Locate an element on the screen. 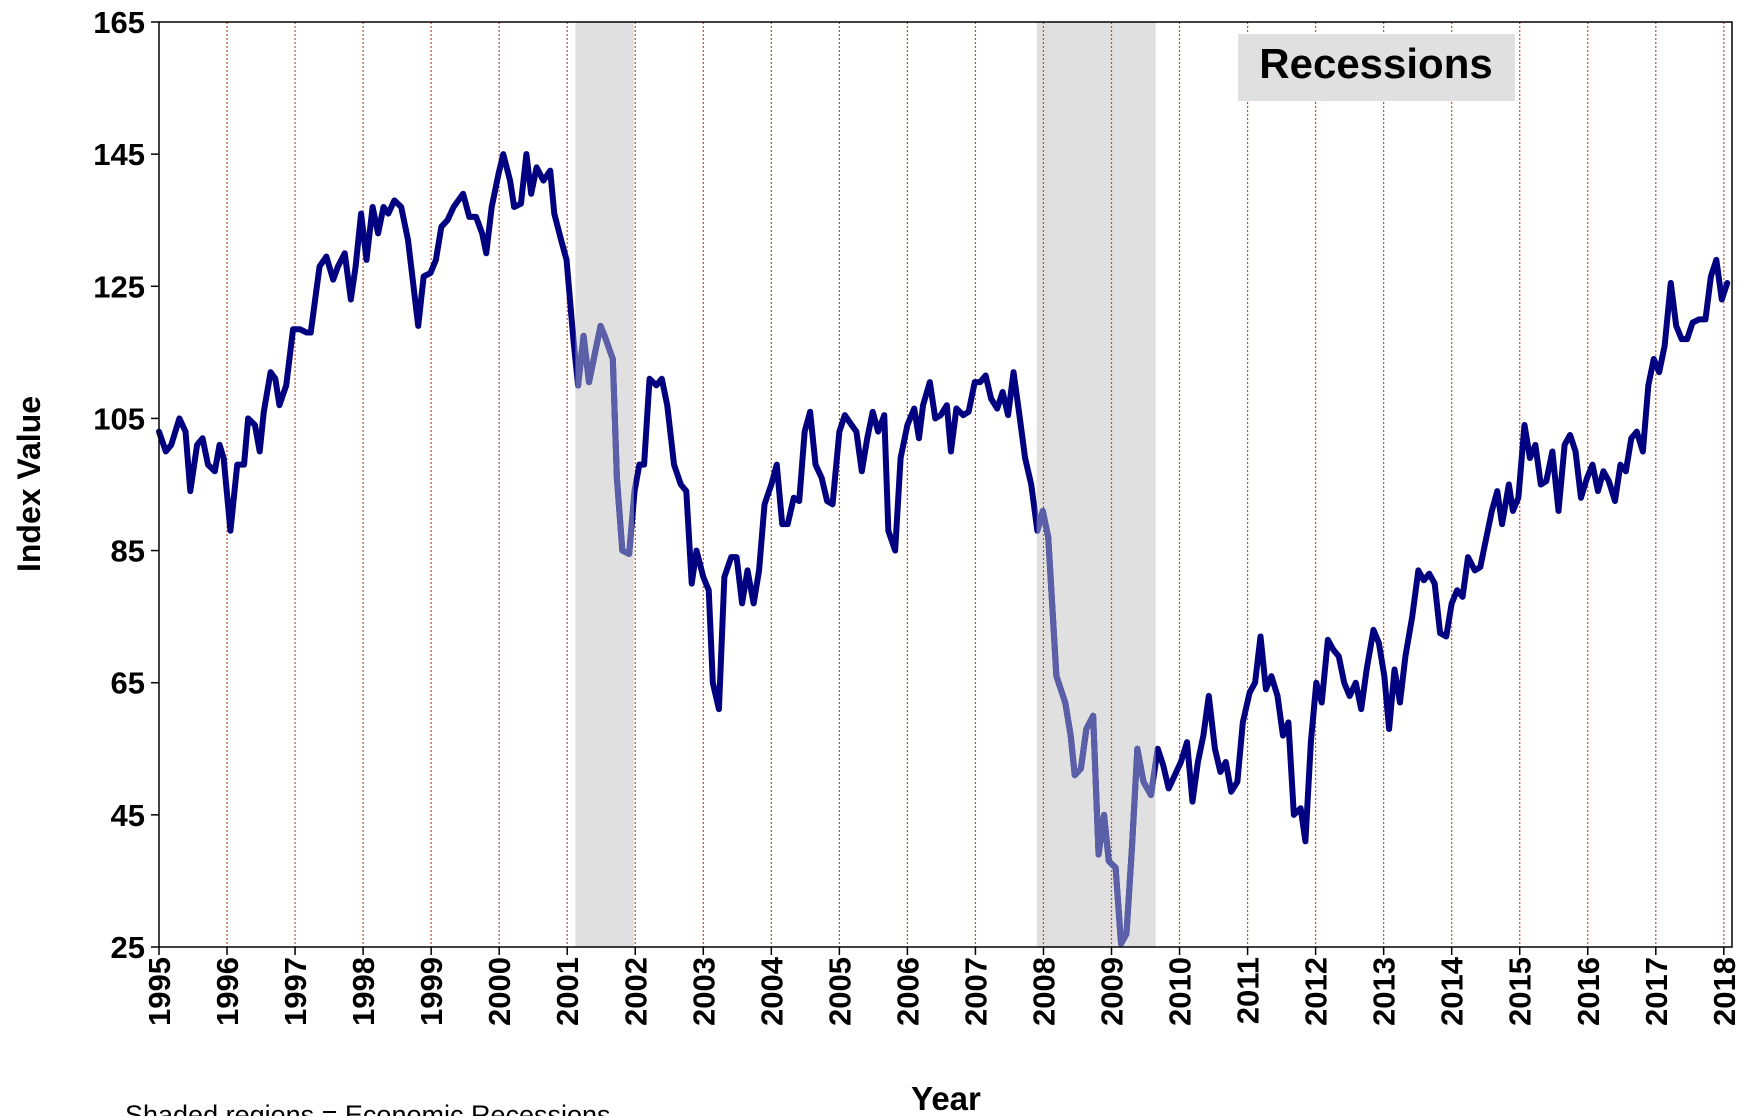 The height and width of the screenshot is (1116, 1748). footnote: Shaded regions = Economic Recessions is located at coordinates (368, 1108).